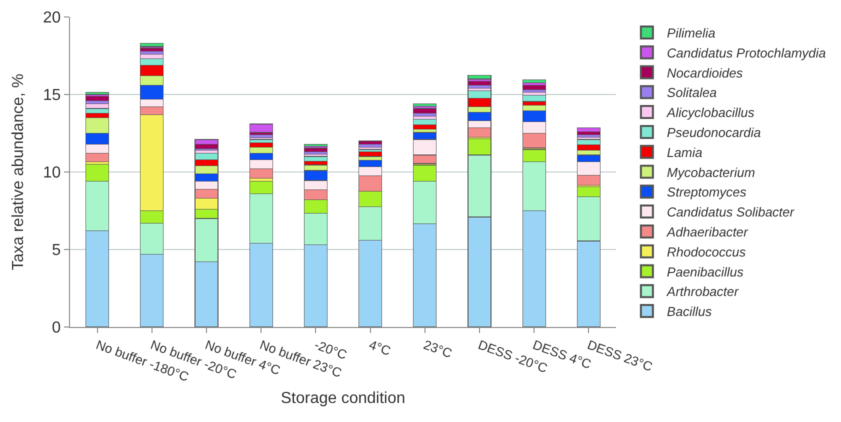 The width and height of the screenshot is (841, 422). I want to click on legend-label: Candidatus Solibacter, so click(730, 212).